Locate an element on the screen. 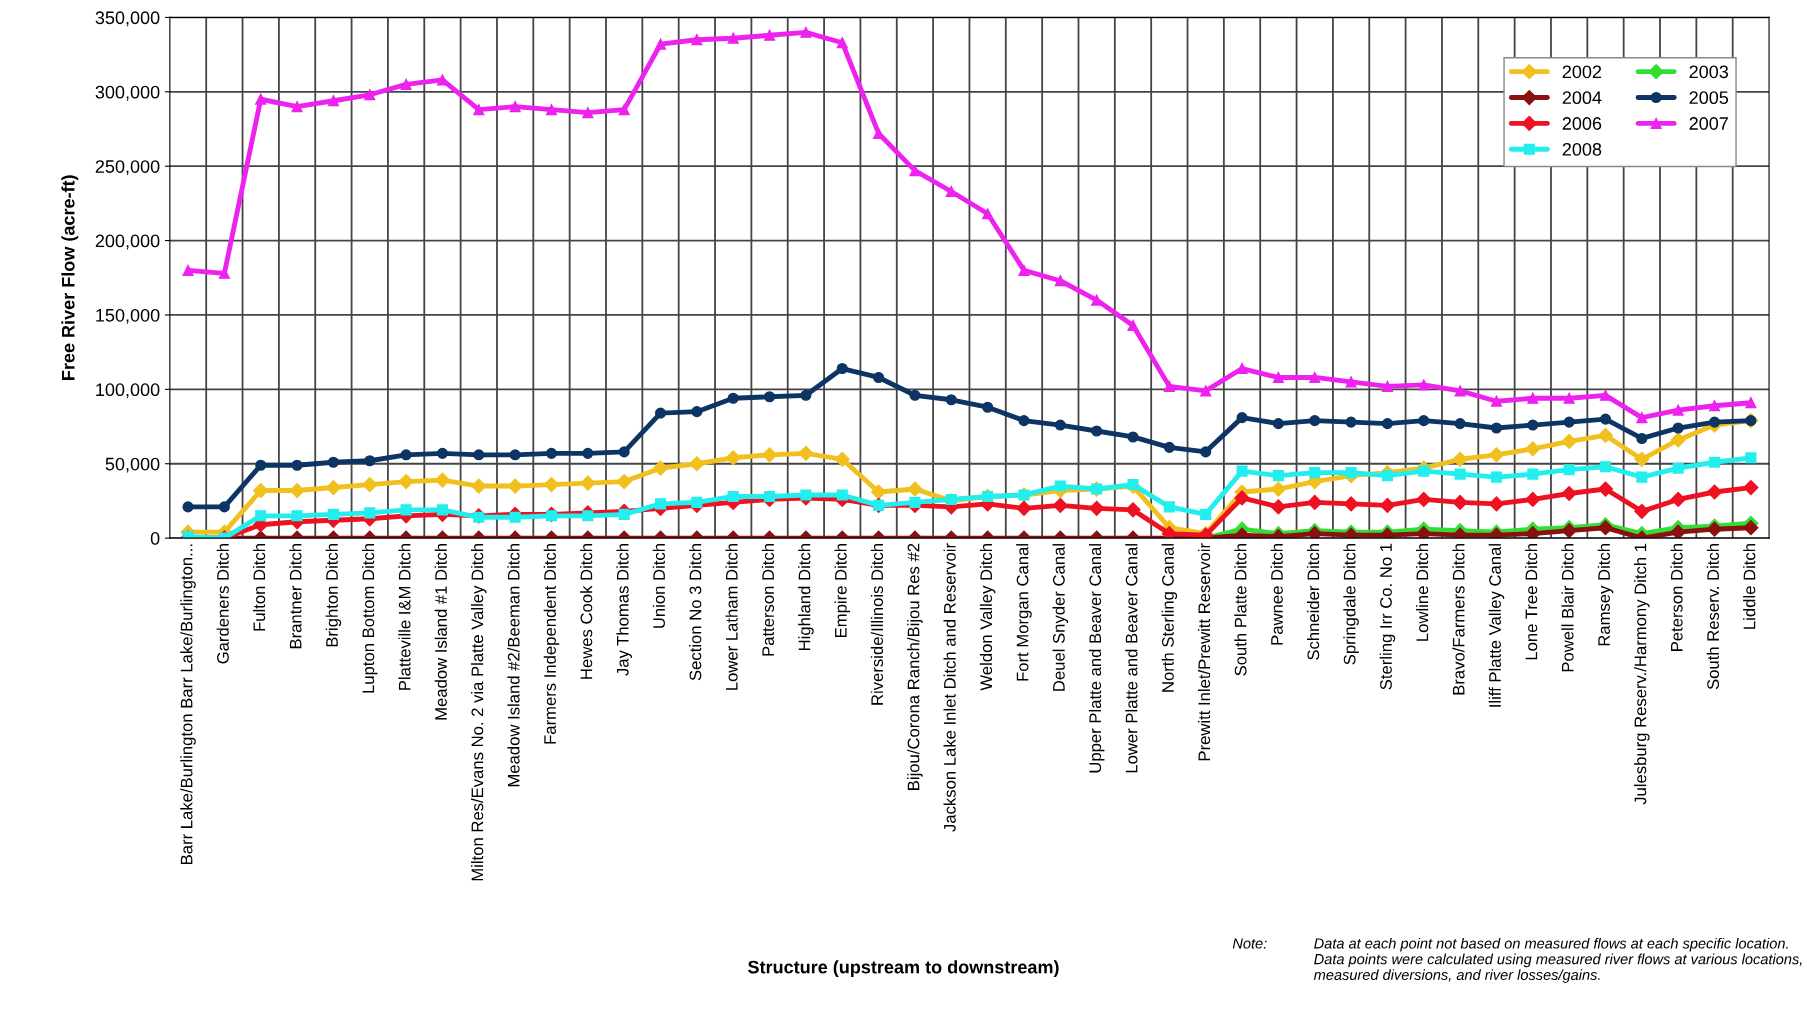 This screenshot has height=1025, width=1807. y-tick-label: 350,000 is located at coordinates (127, 19).